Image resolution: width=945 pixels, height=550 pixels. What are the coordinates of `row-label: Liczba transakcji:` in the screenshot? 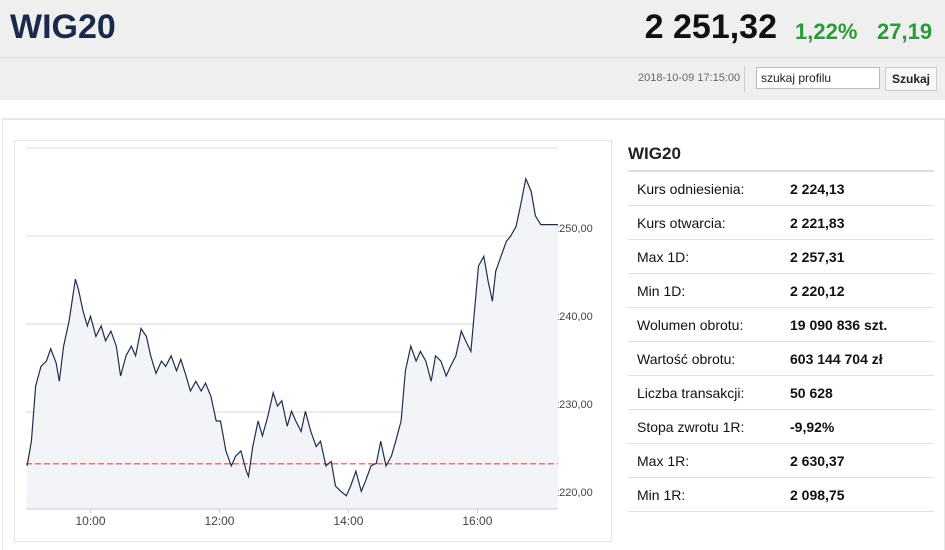 It's located at (691, 393).